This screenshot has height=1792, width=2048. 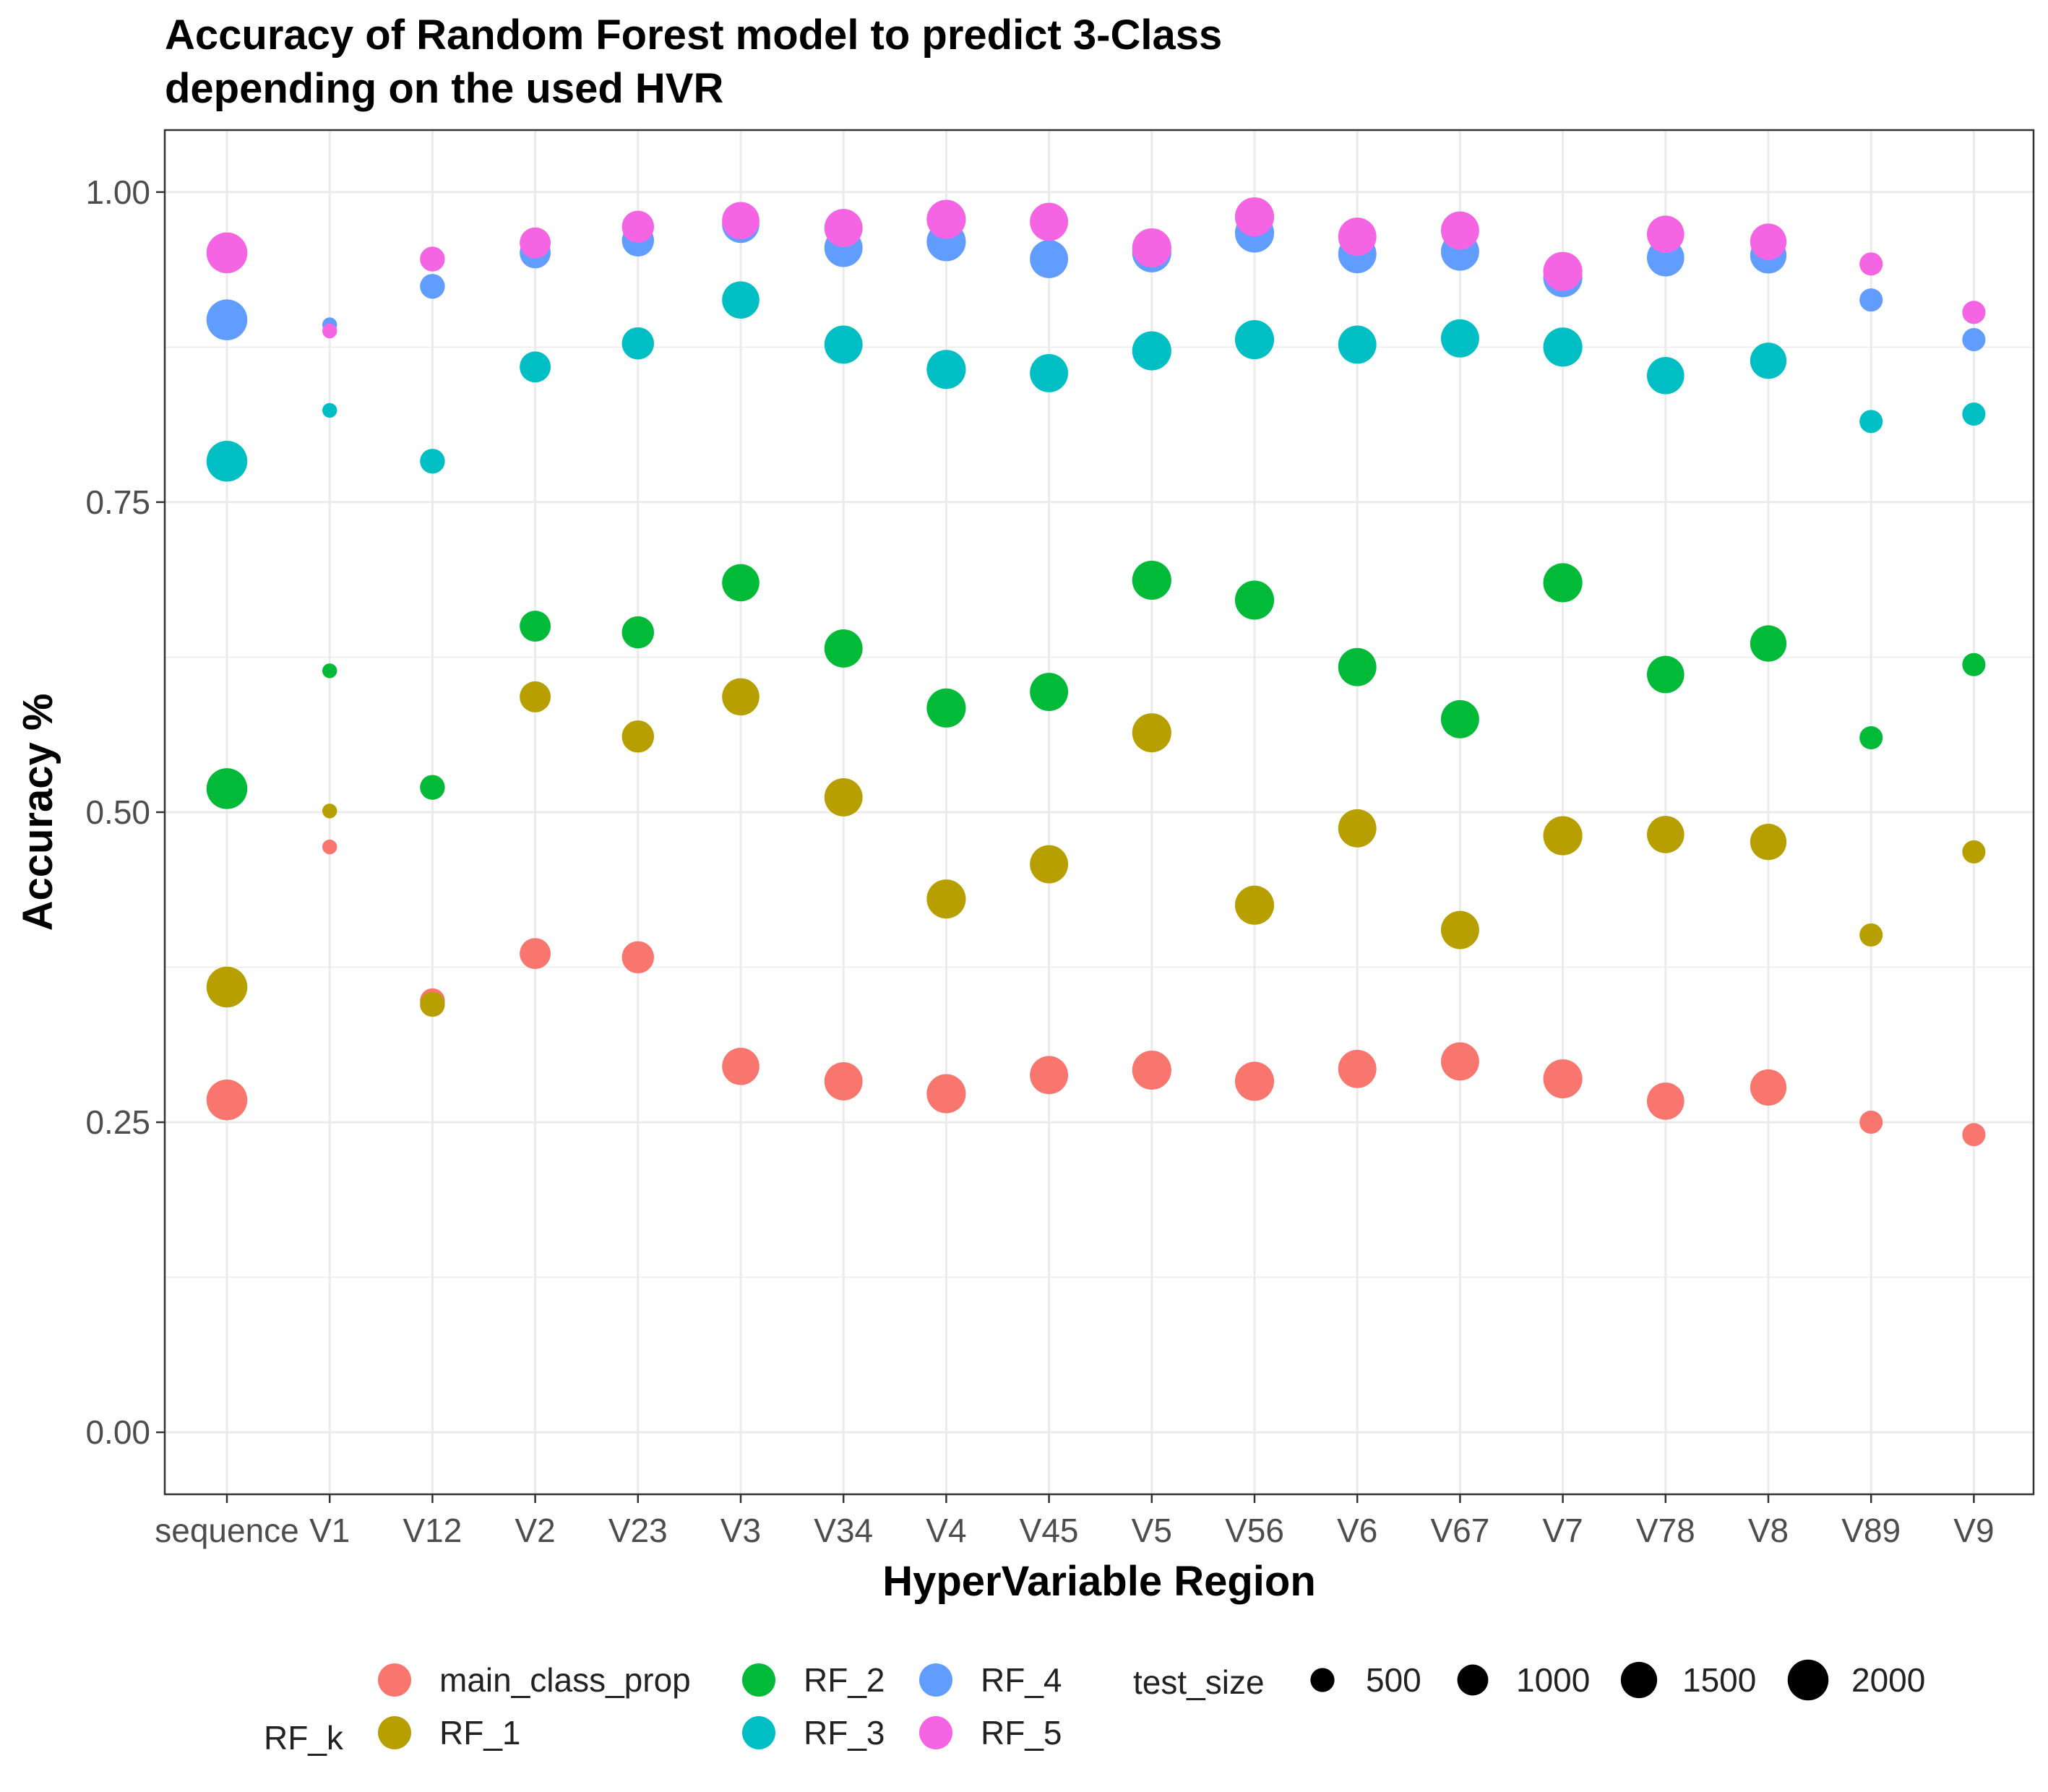 I want to click on size-legend-label-2000: 2000, so click(x=1888, y=1680).